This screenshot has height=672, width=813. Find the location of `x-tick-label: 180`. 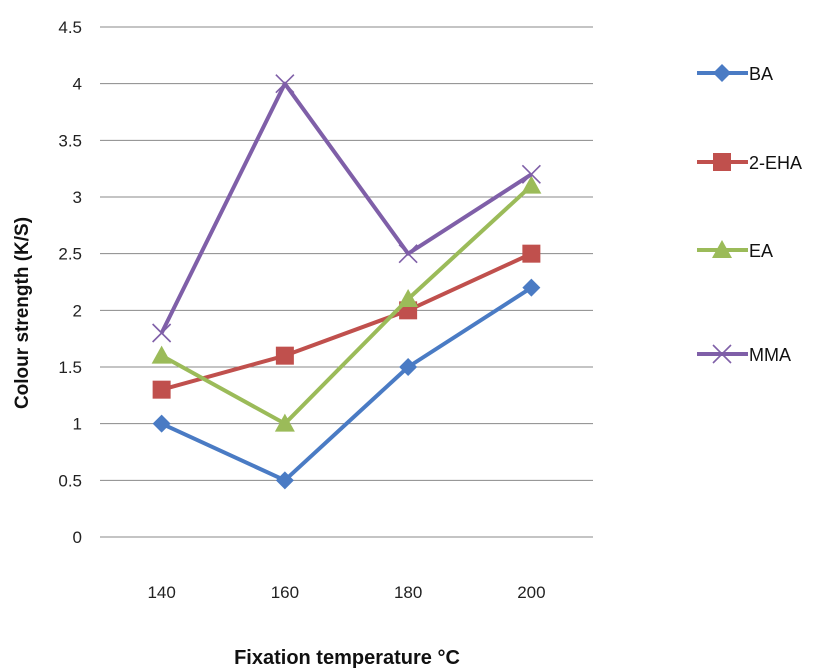

x-tick-label: 180 is located at coordinates (408, 592).